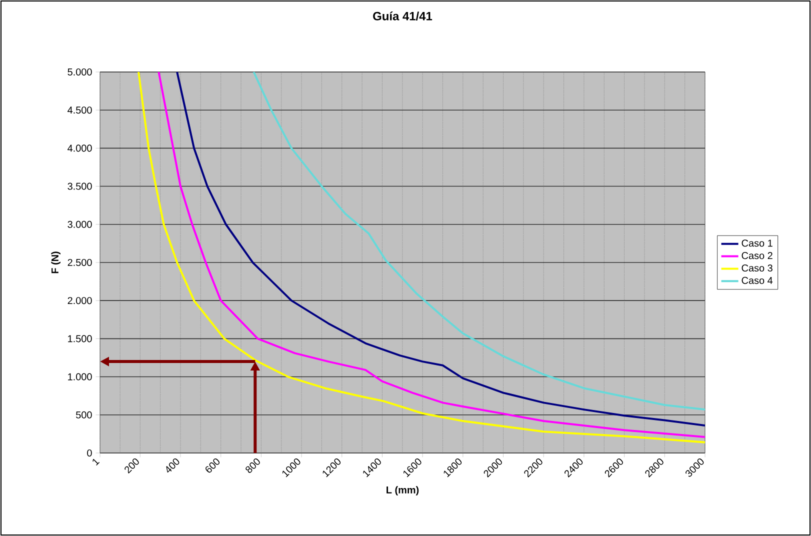 The width and height of the screenshot is (811, 536). Describe the element at coordinates (757, 256) in the screenshot. I see `legend-label: Caso 2` at that location.